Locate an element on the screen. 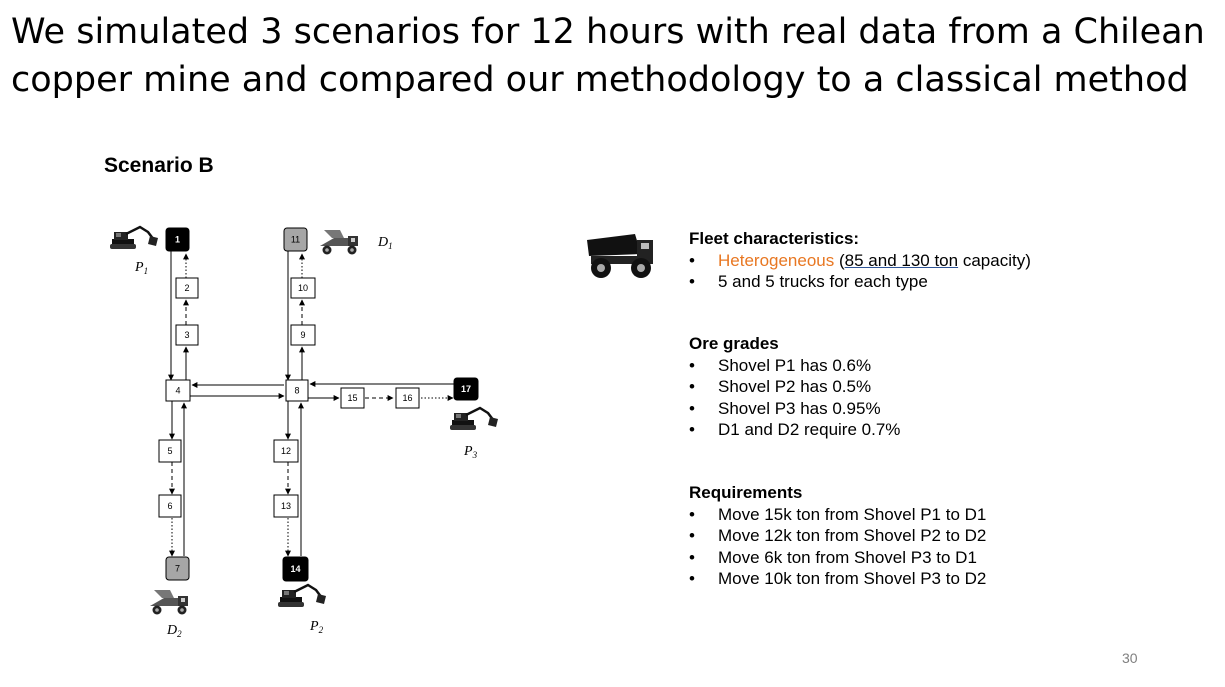 Image resolution: width=1225 pixels, height=687 pixels. node-4: 4 is located at coordinates (178, 390).